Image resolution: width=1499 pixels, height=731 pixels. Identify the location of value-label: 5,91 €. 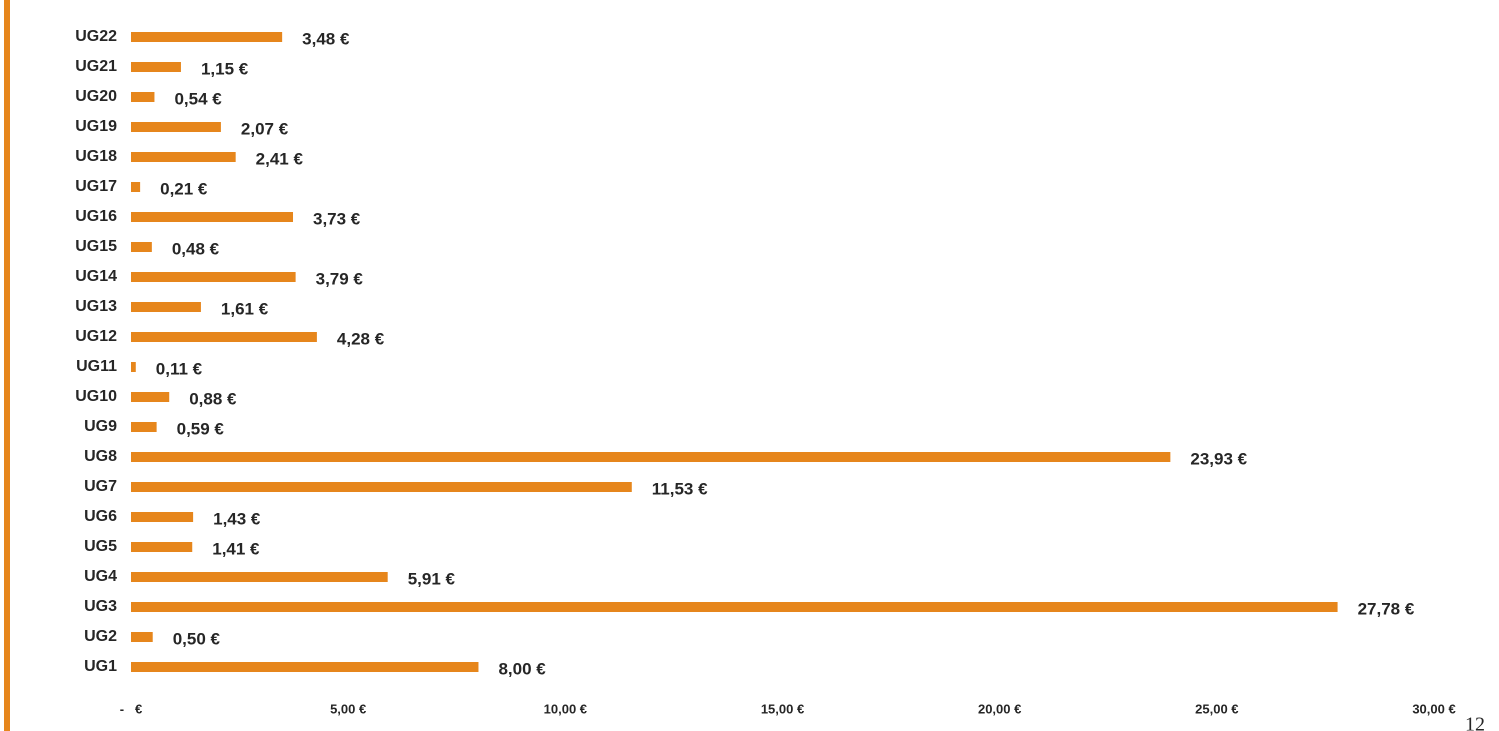
(432, 578).